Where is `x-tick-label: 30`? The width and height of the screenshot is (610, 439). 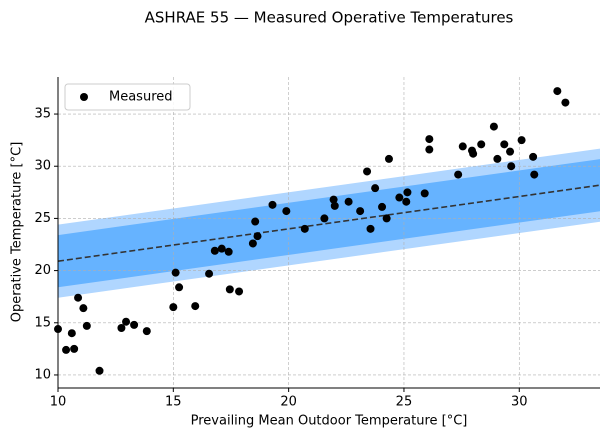
x-tick-label: 30 is located at coordinates (519, 402).